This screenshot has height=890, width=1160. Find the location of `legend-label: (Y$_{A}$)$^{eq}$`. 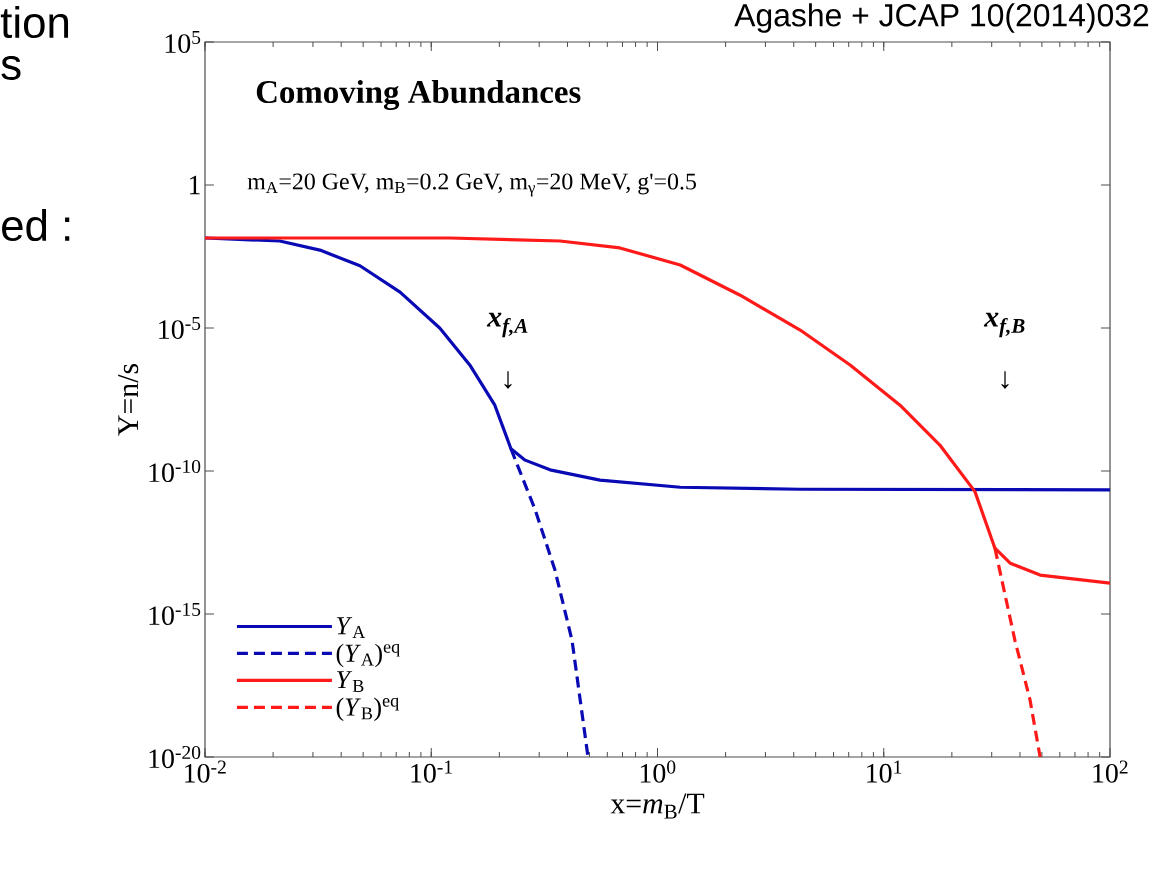

legend-label: (Y$_{A}$)$^{eq}$ is located at coordinates (368, 655).